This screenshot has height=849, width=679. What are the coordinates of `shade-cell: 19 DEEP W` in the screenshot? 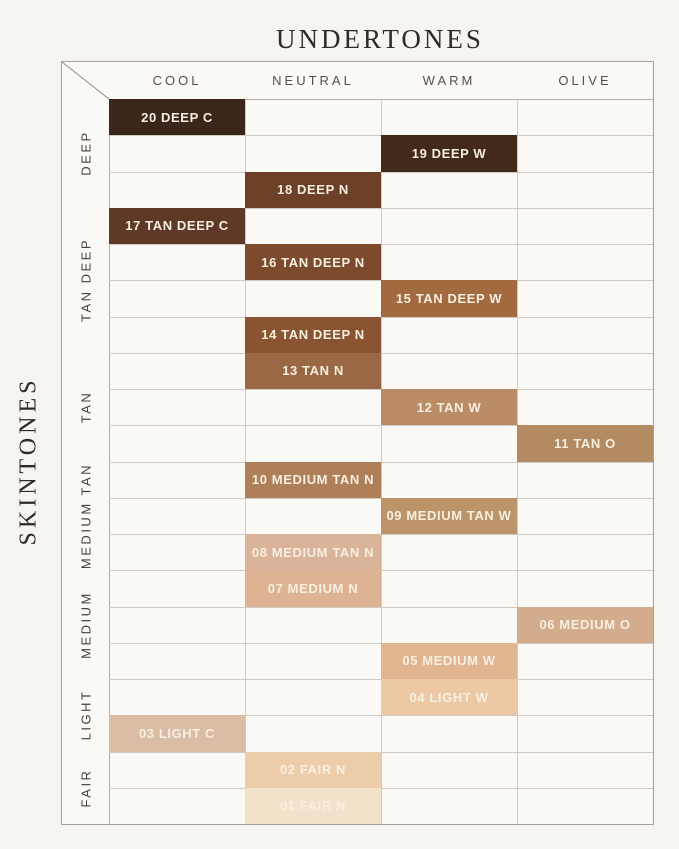 It's located at (449, 153).